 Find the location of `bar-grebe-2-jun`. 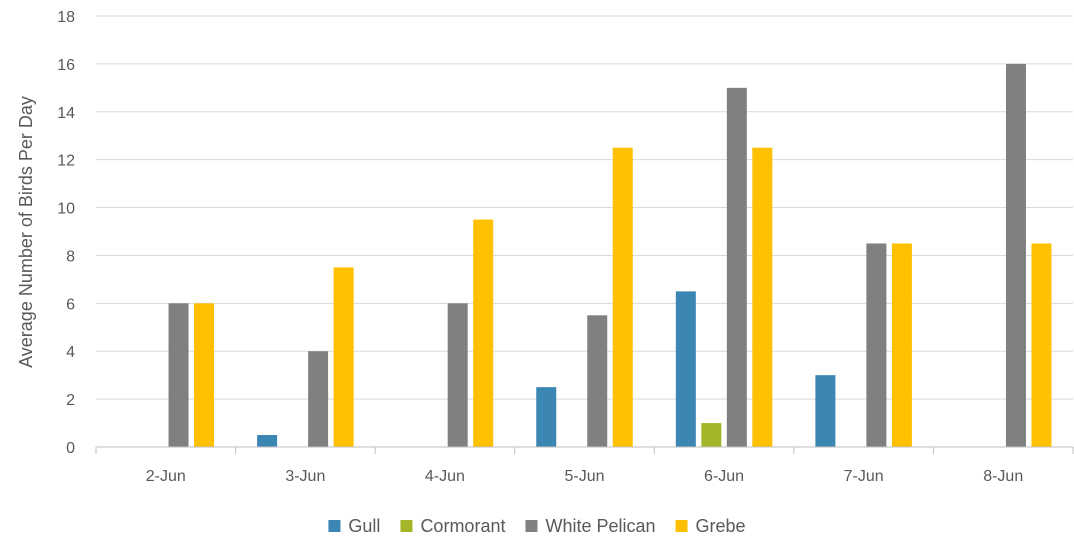

bar-grebe-2-jun is located at coordinates (204, 375).